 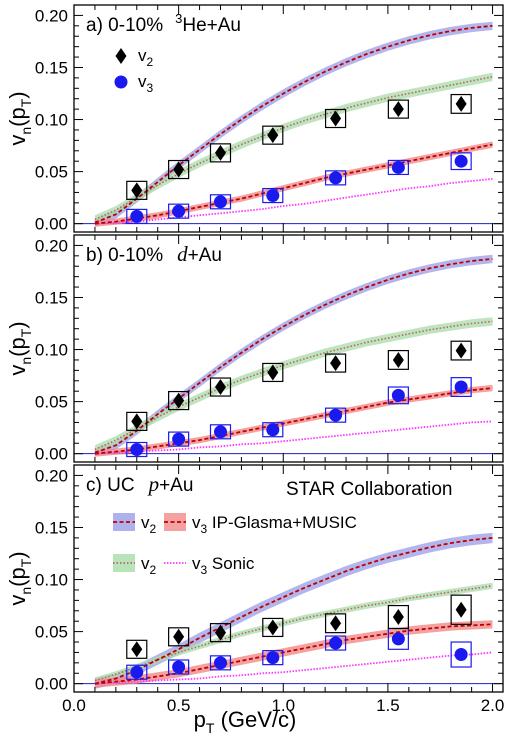 I want to click on legend-v2-label: v2, so click(x=146, y=57).